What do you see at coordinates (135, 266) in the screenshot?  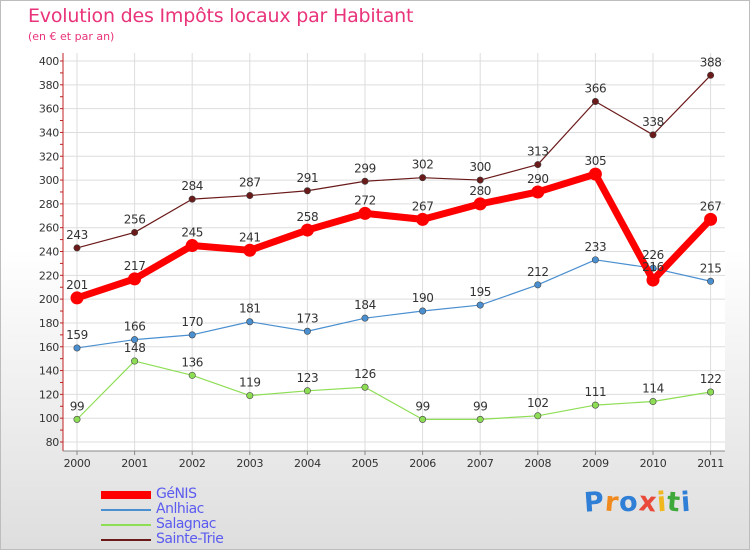 I see `data-label: 217` at bounding box center [135, 266].